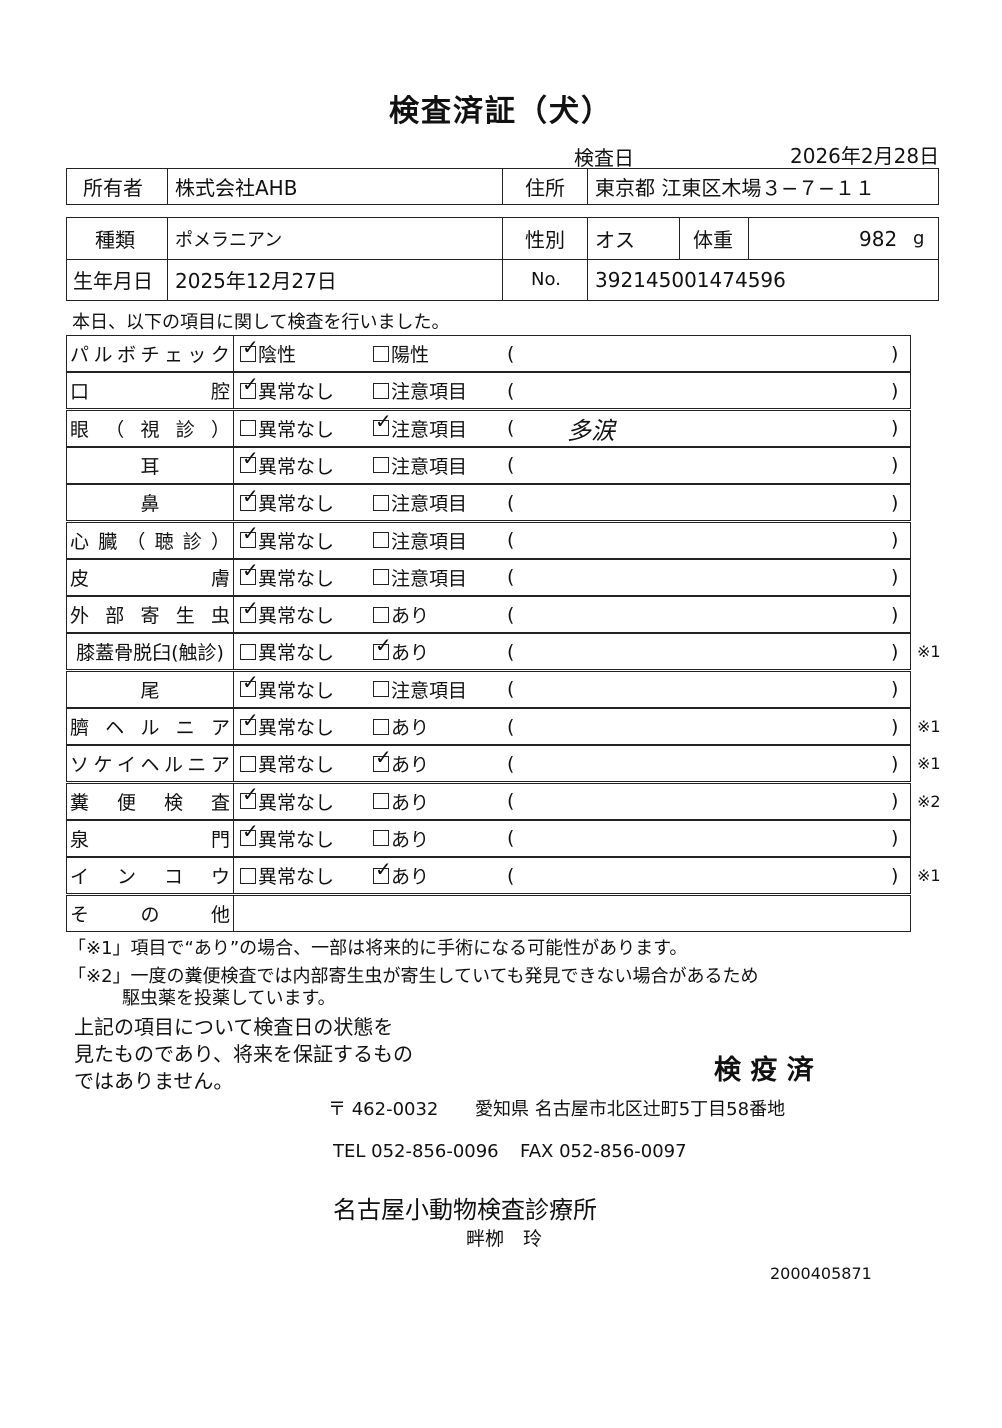 This screenshot has height=1428, width=1002. I want to click on option-2: 陽性, so click(401, 353).